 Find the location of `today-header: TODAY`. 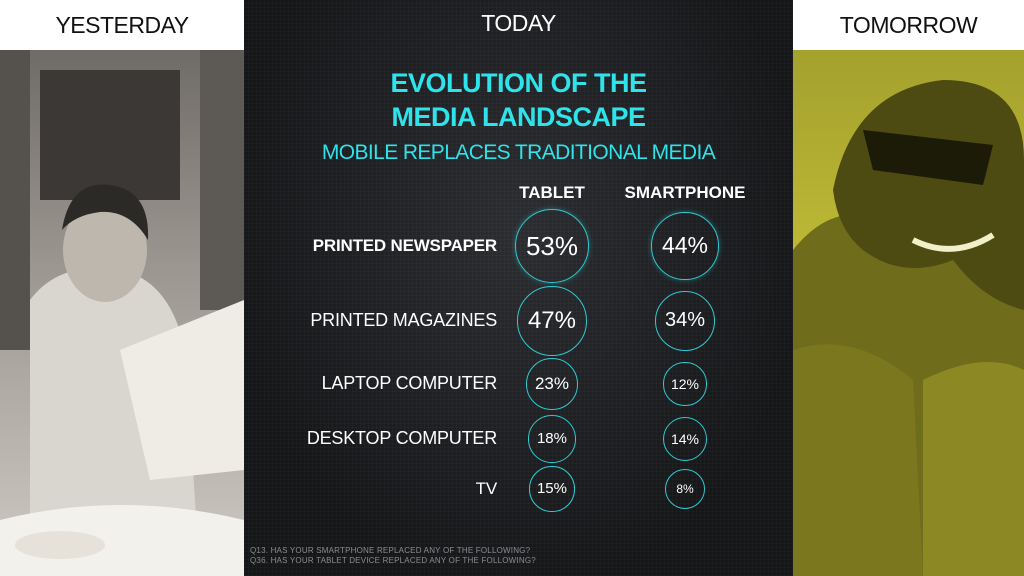

today-header: TODAY is located at coordinates (518, 23).